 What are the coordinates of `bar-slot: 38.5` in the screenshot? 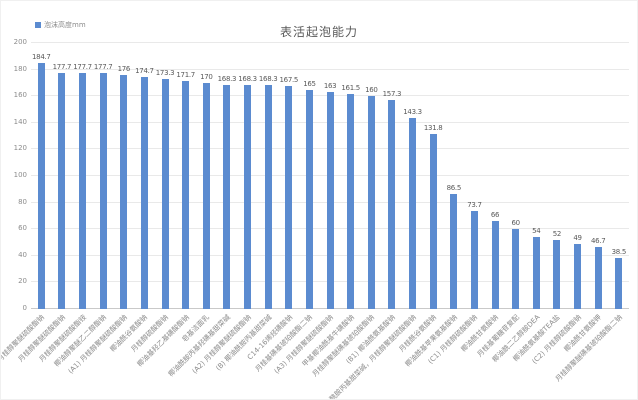 It's located at (619, 176).